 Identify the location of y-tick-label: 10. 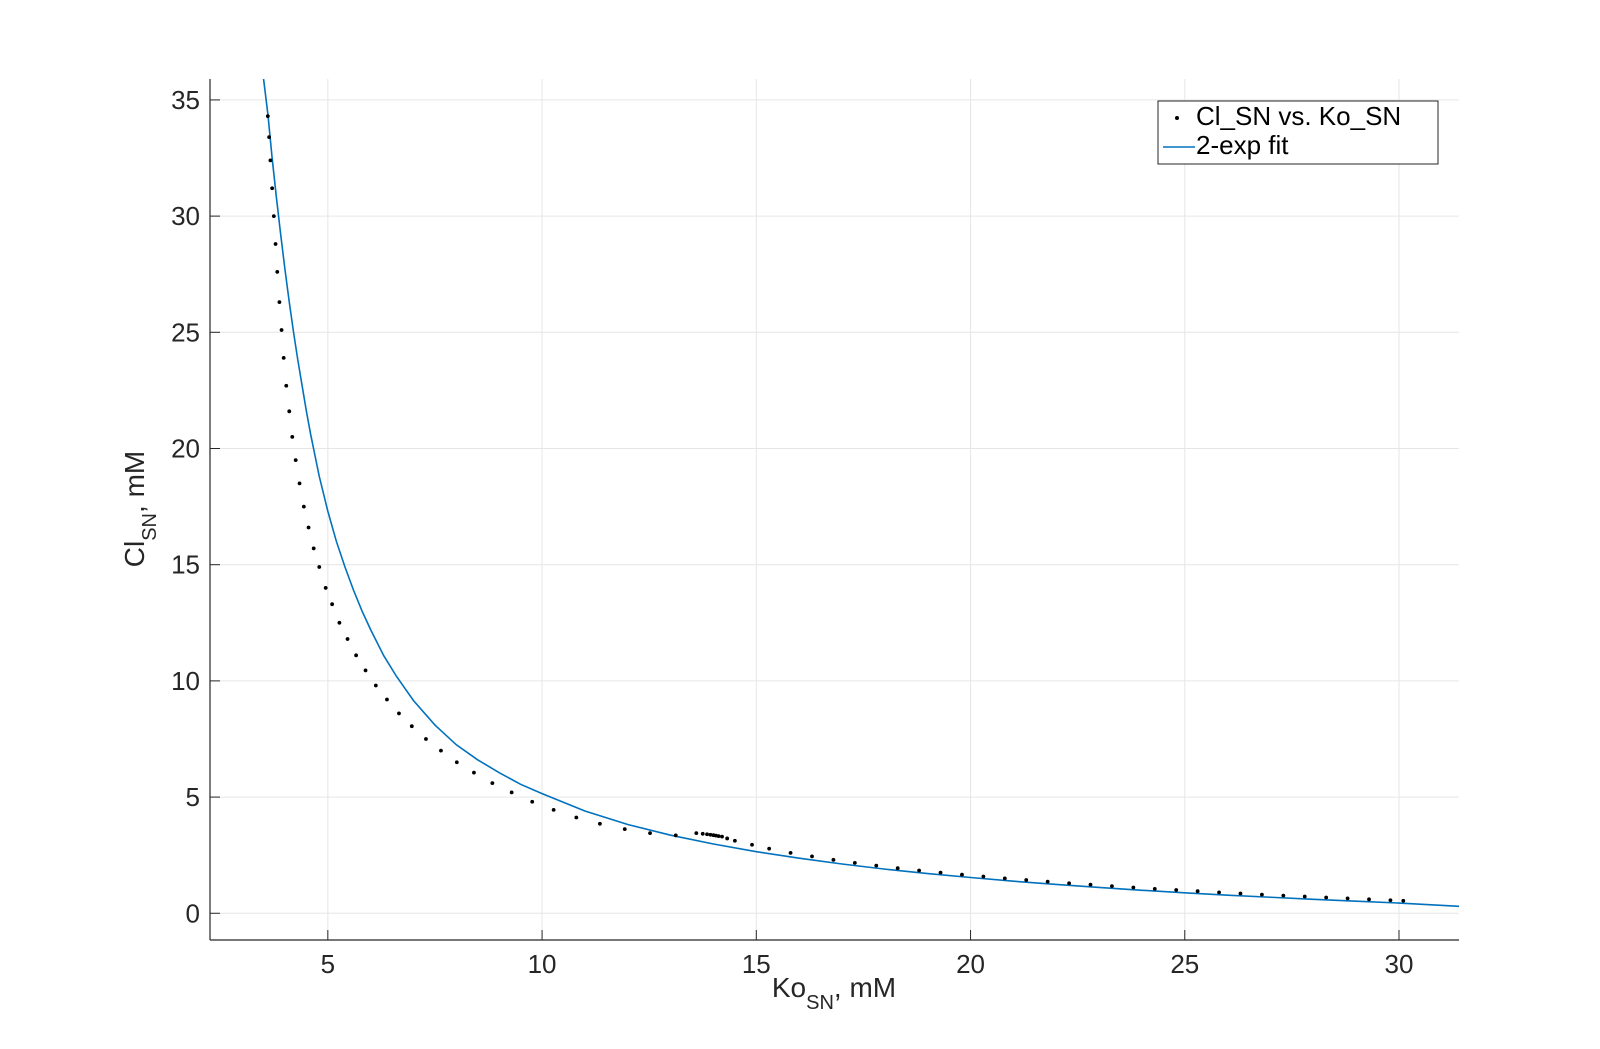
(185, 681).